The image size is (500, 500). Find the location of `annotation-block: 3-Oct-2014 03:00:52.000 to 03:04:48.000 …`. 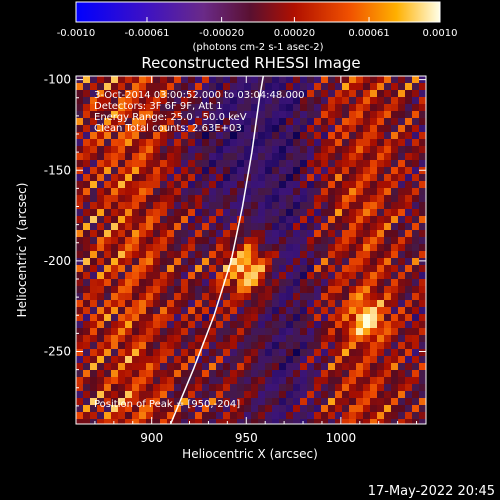

annotation-block: 3-Oct-2014 03:00:52.000 to 03:04:48.000 … is located at coordinates (199, 112).